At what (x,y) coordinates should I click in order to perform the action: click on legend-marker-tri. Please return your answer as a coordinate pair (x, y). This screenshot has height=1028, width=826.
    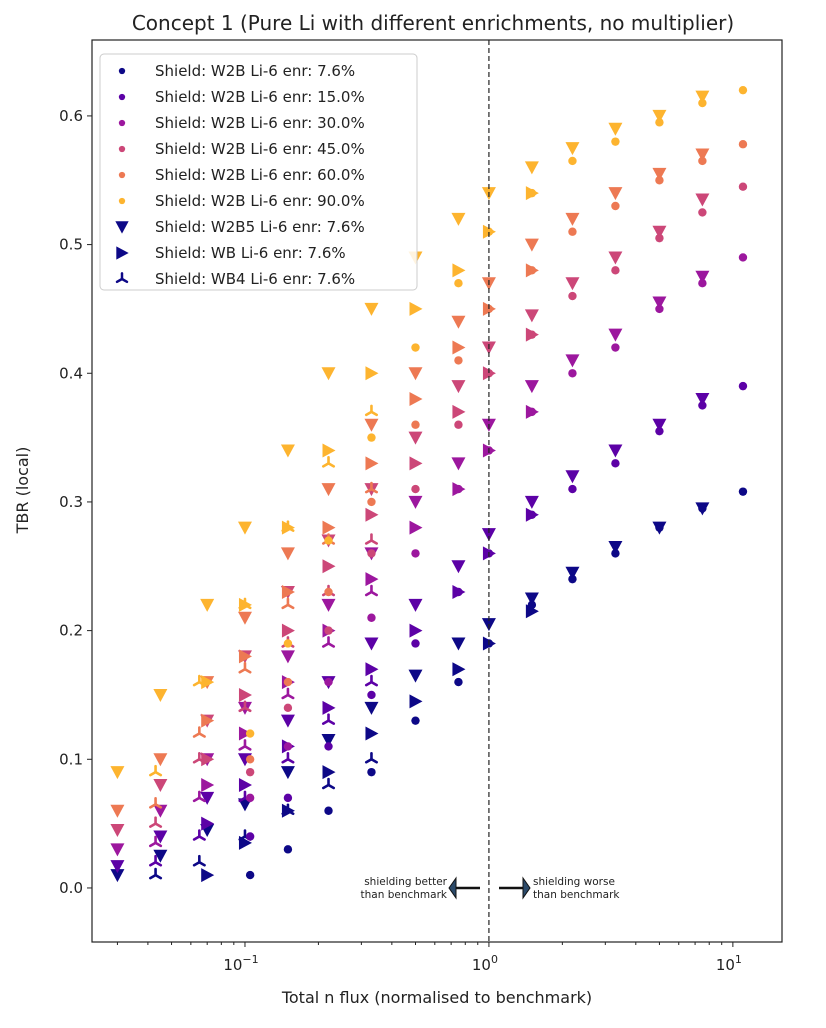
    Looking at the image, I should click on (122, 278).